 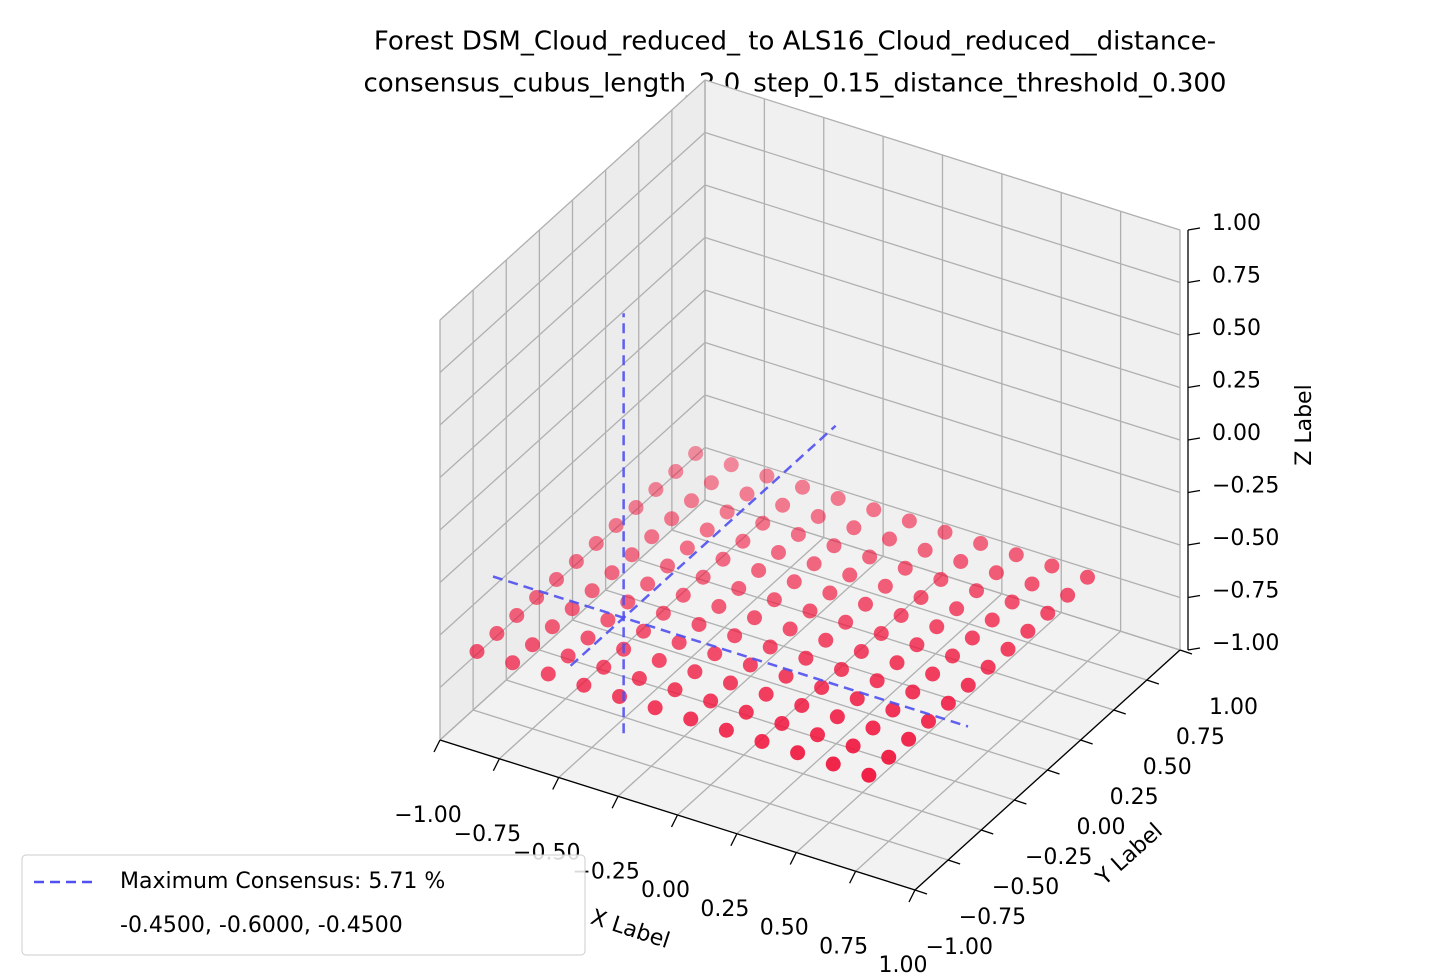 What do you see at coordinates (427, 815) in the screenshot?
I see `x-tick-label: −1.00` at bounding box center [427, 815].